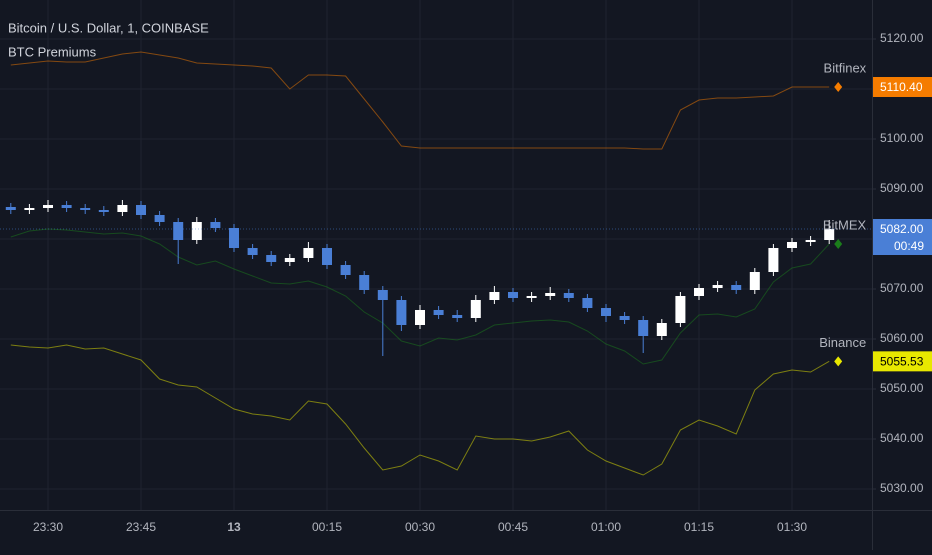  I want to click on x-tick-label: 00:45, so click(513, 527).